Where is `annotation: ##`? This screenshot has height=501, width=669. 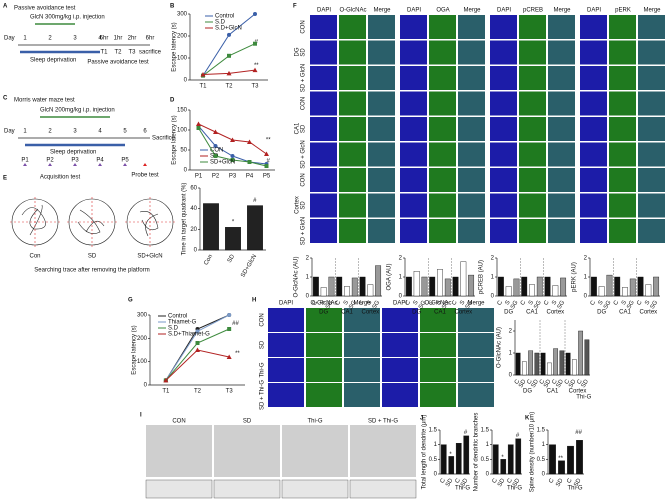
annotation: ## is located at coordinates (235, 324).